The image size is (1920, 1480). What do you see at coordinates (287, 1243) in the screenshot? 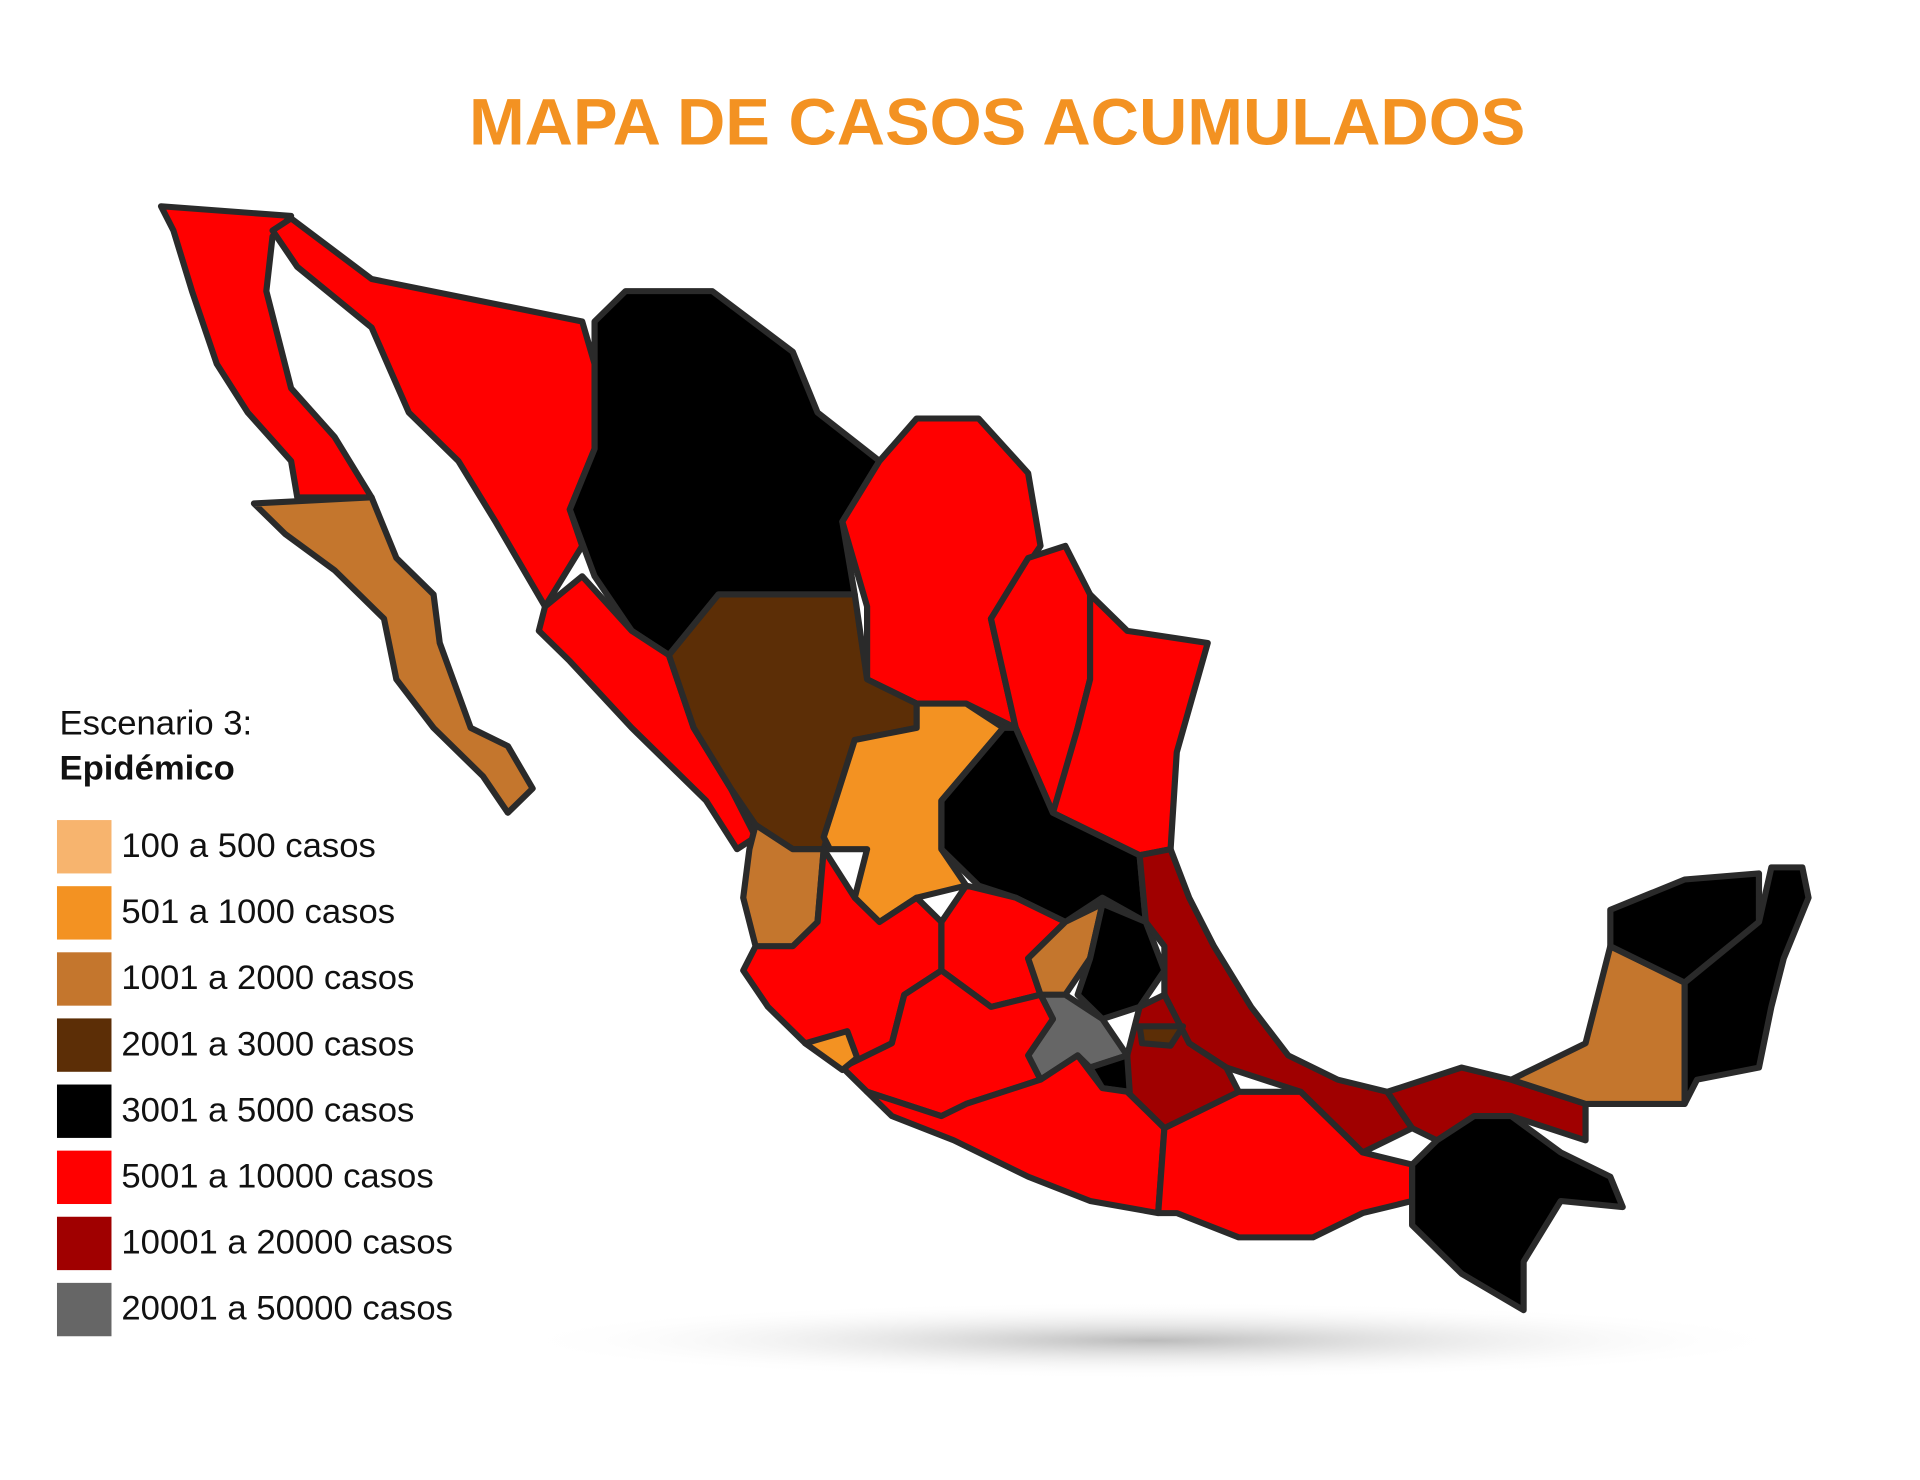
I see `legend-label: 10001 a 20000 casos` at bounding box center [287, 1243].